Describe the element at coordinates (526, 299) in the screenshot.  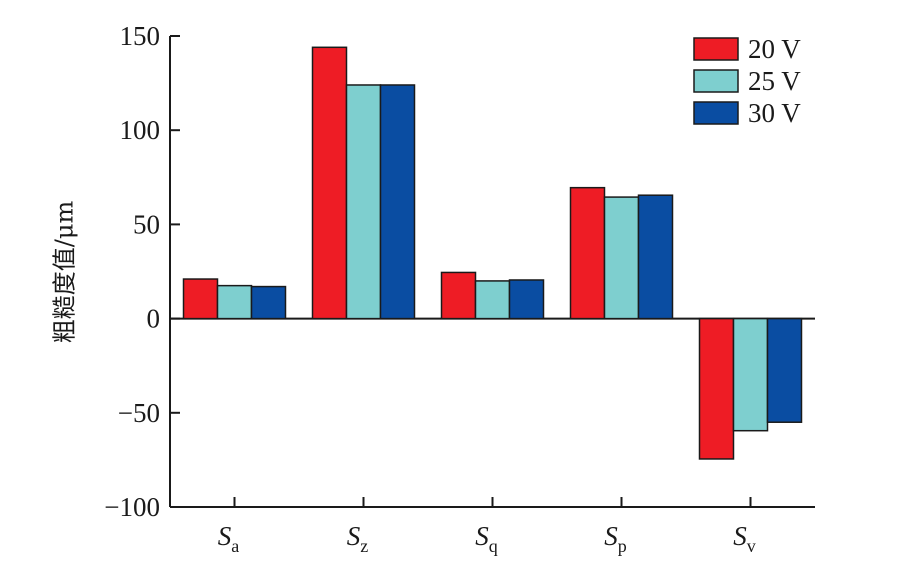
I see `bar-30v-sq` at that location.